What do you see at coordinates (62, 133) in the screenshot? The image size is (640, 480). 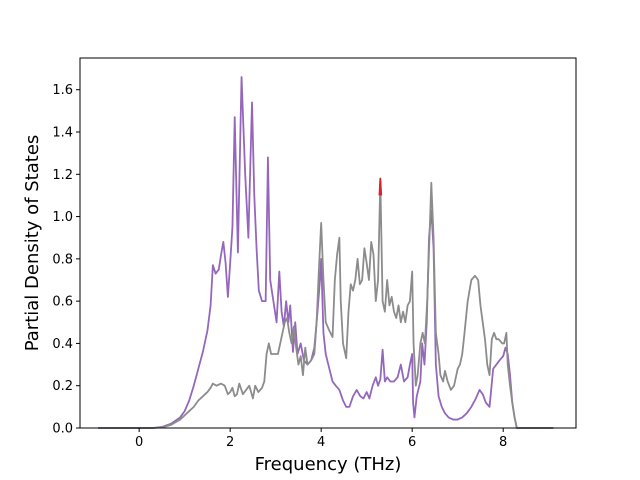 I see `y-tick-label: 1.4` at bounding box center [62, 133].